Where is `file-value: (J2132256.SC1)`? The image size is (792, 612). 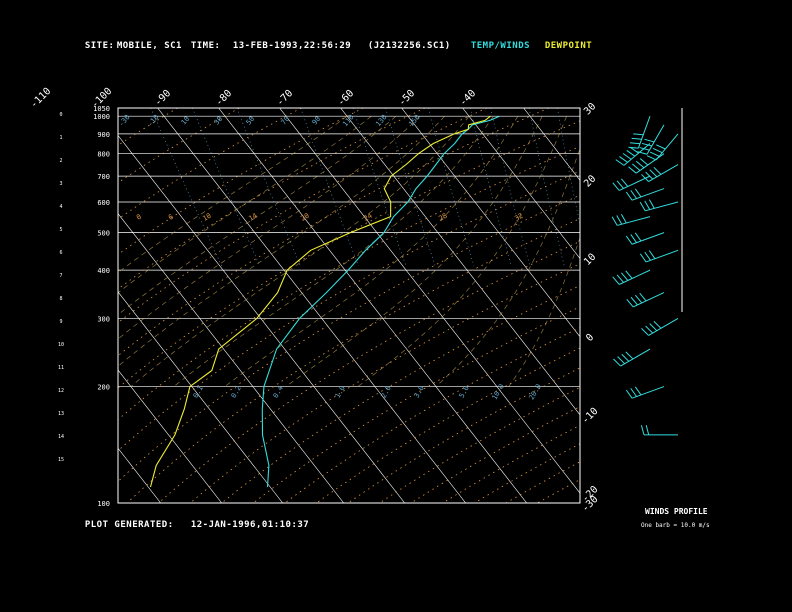
file-value: (J2132256.SC1) is located at coordinates (409, 46).